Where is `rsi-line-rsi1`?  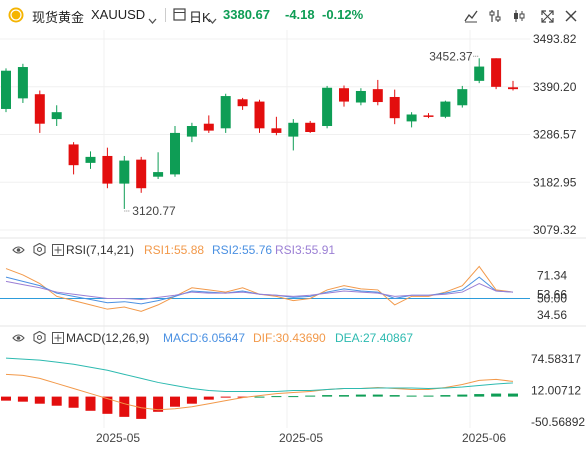 rsi-line-rsi1 is located at coordinates (259, 288).